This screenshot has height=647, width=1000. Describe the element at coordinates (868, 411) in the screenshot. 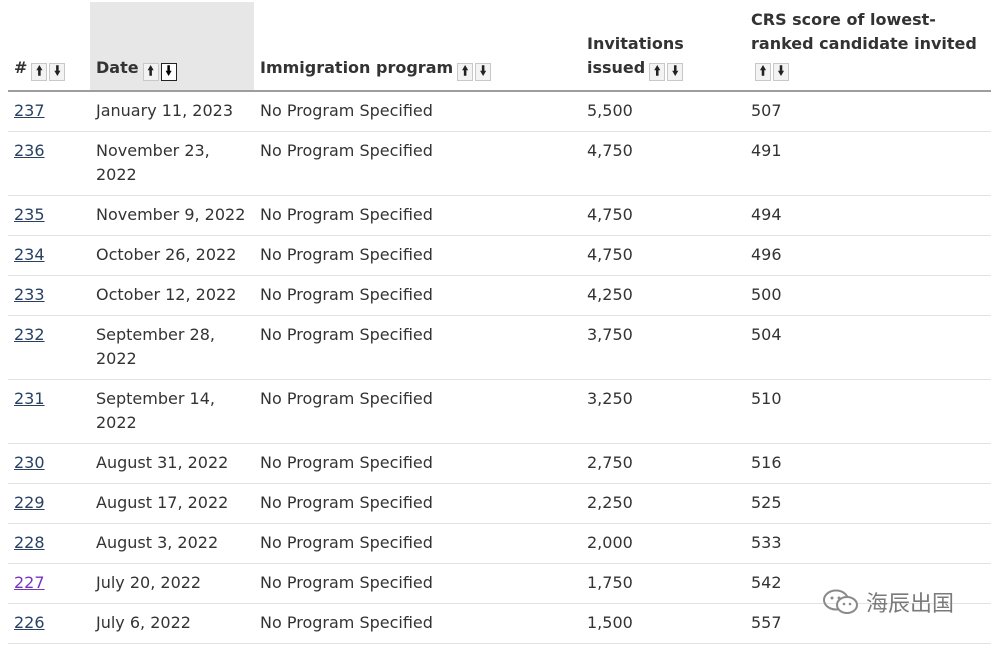

I see `row-crs-score: 510` at that location.